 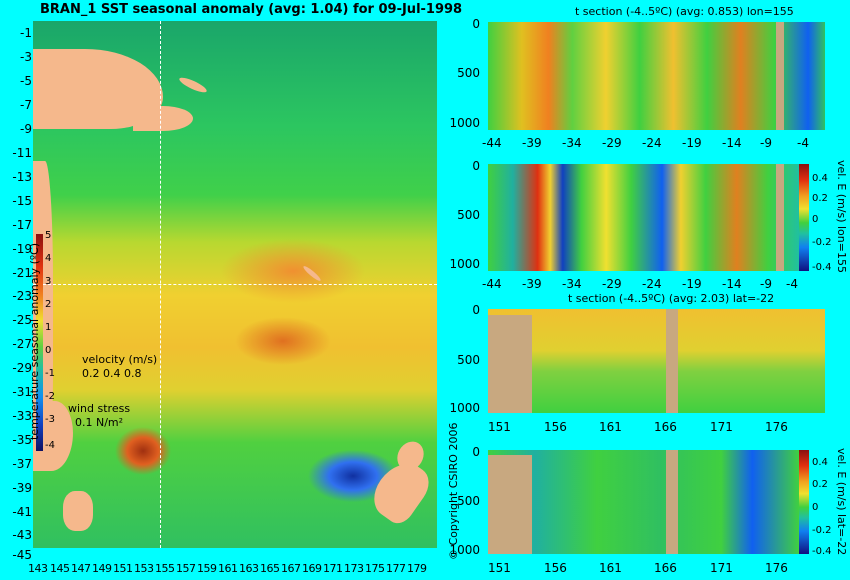 I want to click on panel-4-y-tick: 1000, so click(x=464, y=550).